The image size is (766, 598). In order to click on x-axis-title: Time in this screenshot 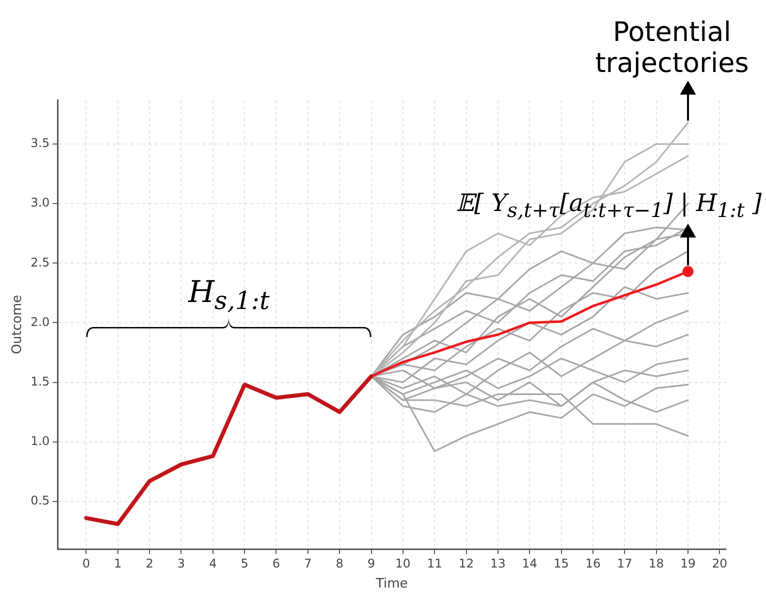, I will do `click(391, 584)`.